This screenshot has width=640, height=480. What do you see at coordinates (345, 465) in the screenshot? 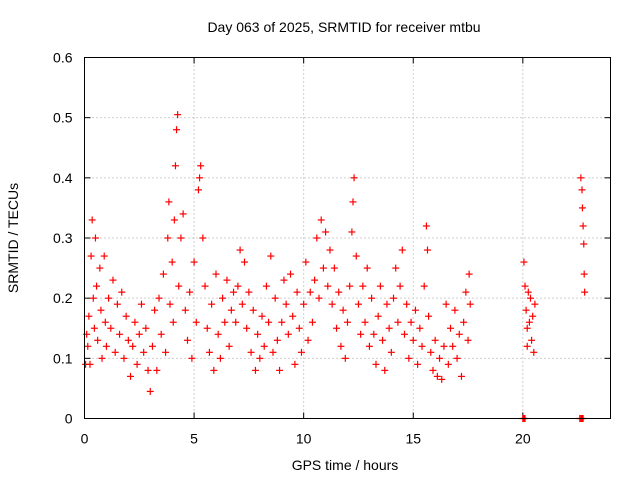
I see `x-axis-label: GPS time / hours` at bounding box center [345, 465].